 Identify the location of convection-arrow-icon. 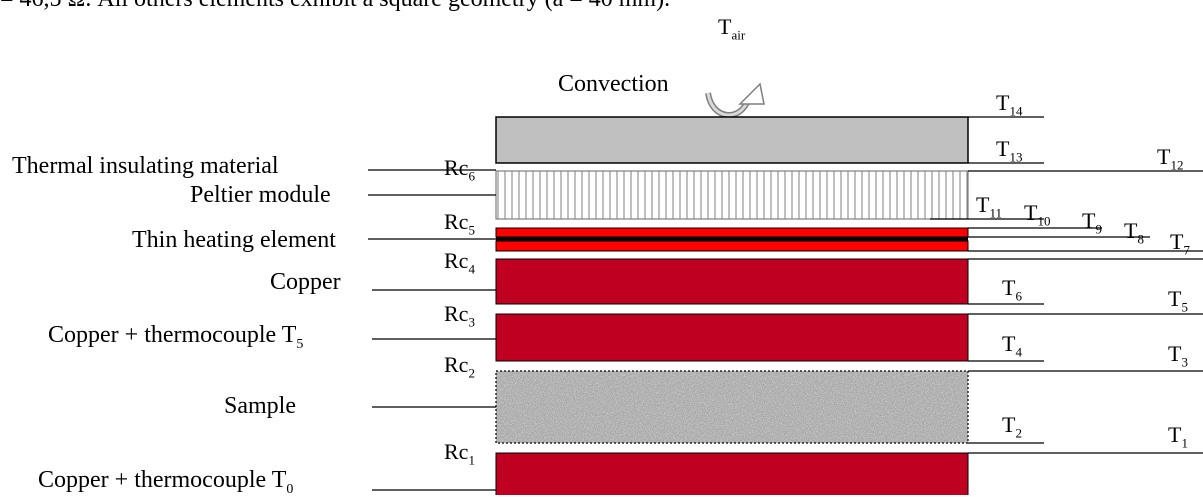
(735, 100).